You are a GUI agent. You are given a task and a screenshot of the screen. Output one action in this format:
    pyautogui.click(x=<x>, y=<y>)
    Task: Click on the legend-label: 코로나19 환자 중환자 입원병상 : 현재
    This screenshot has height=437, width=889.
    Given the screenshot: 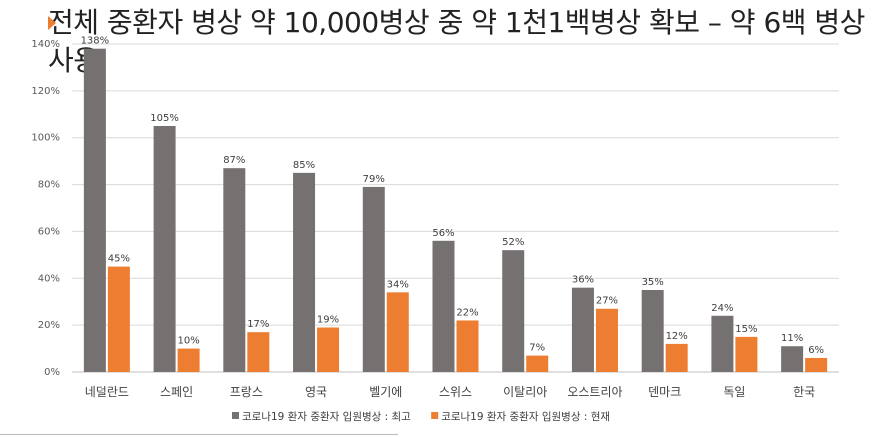 What is the action you would take?
    pyautogui.click(x=525, y=416)
    